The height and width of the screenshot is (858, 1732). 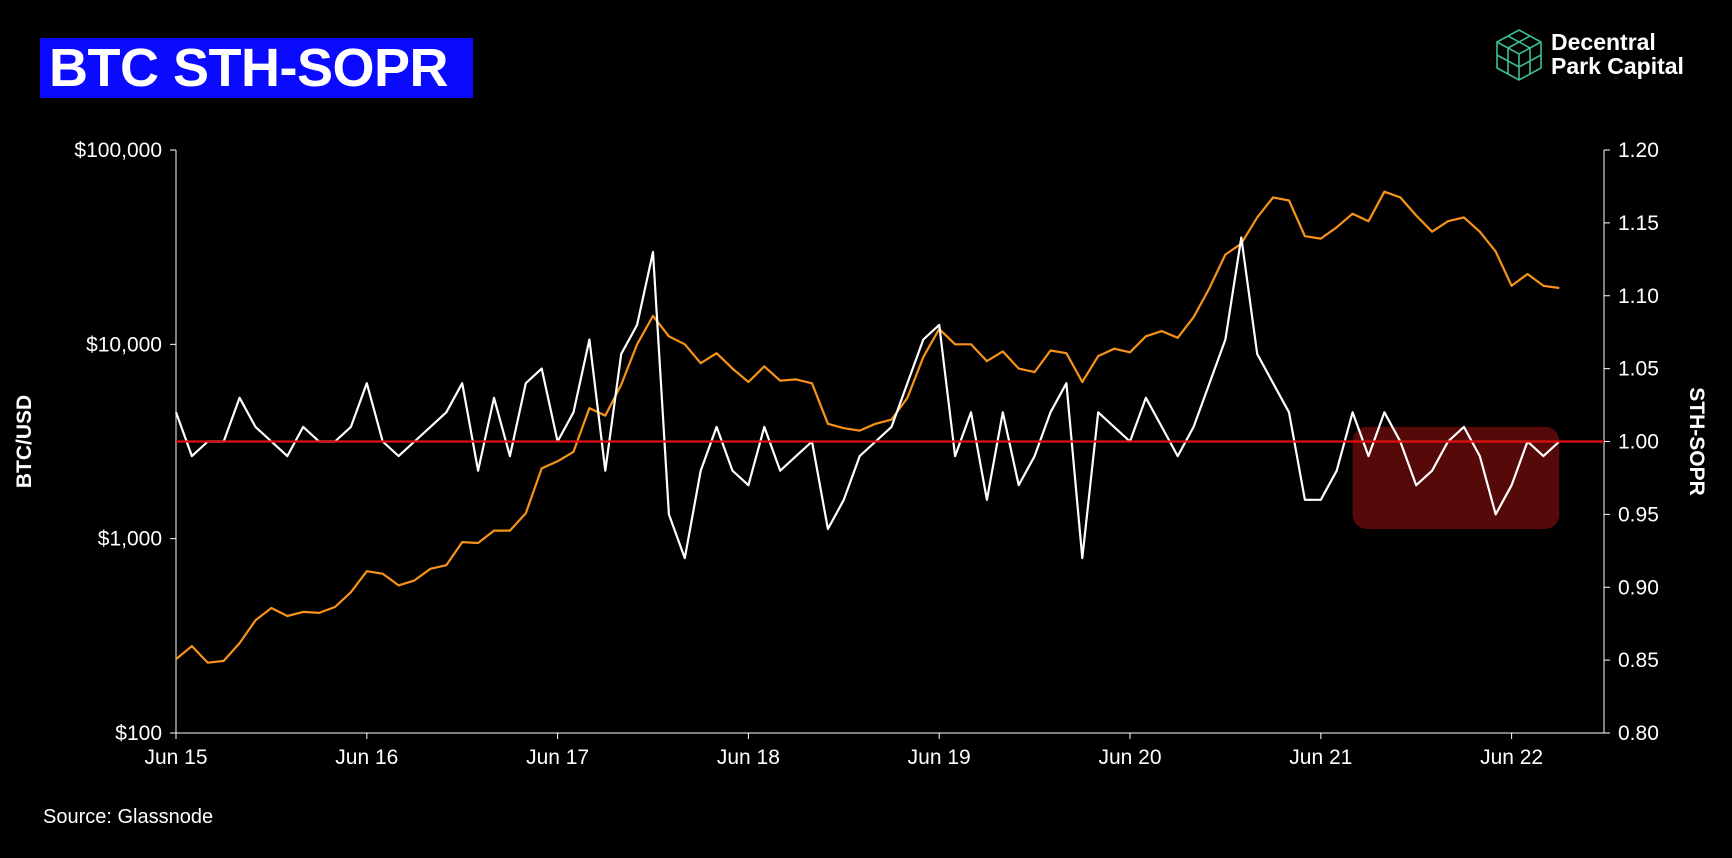 What do you see at coordinates (1129, 757) in the screenshot?
I see `x-tick-label: Jun 20` at bounding box center [1129, 757].